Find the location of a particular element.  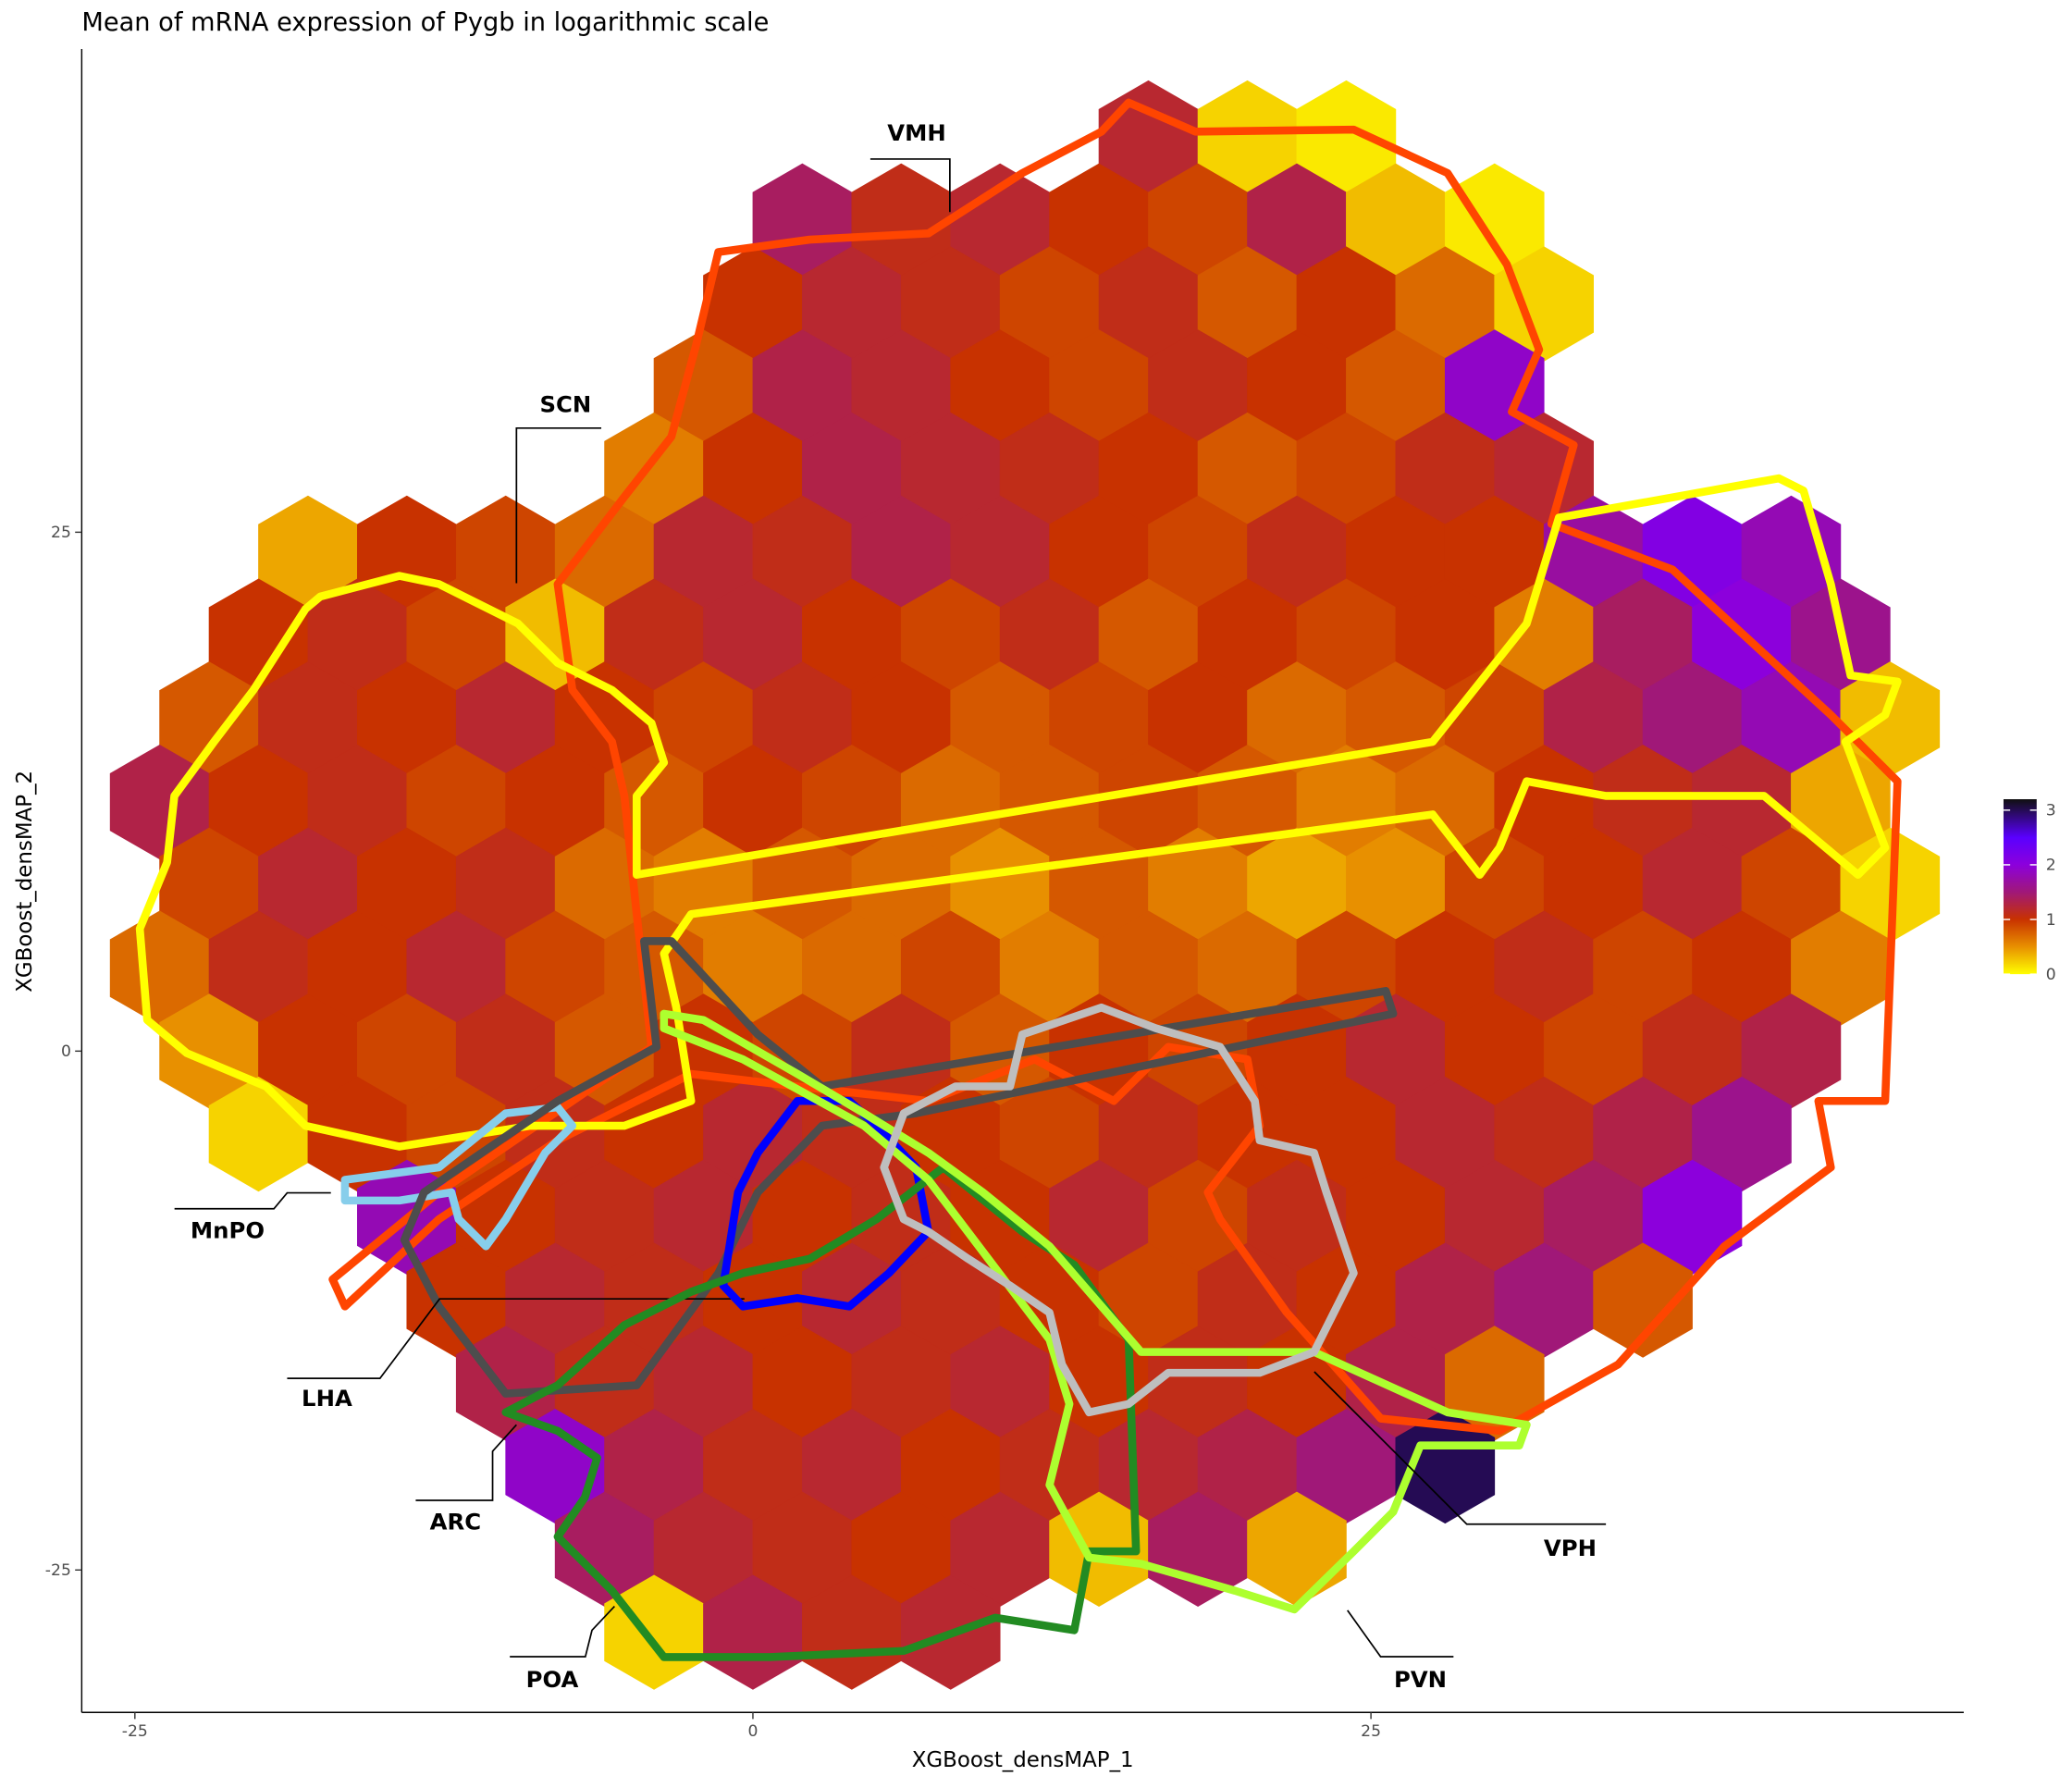

y-tick-label: 0 is located at coordinates (66, 1052).